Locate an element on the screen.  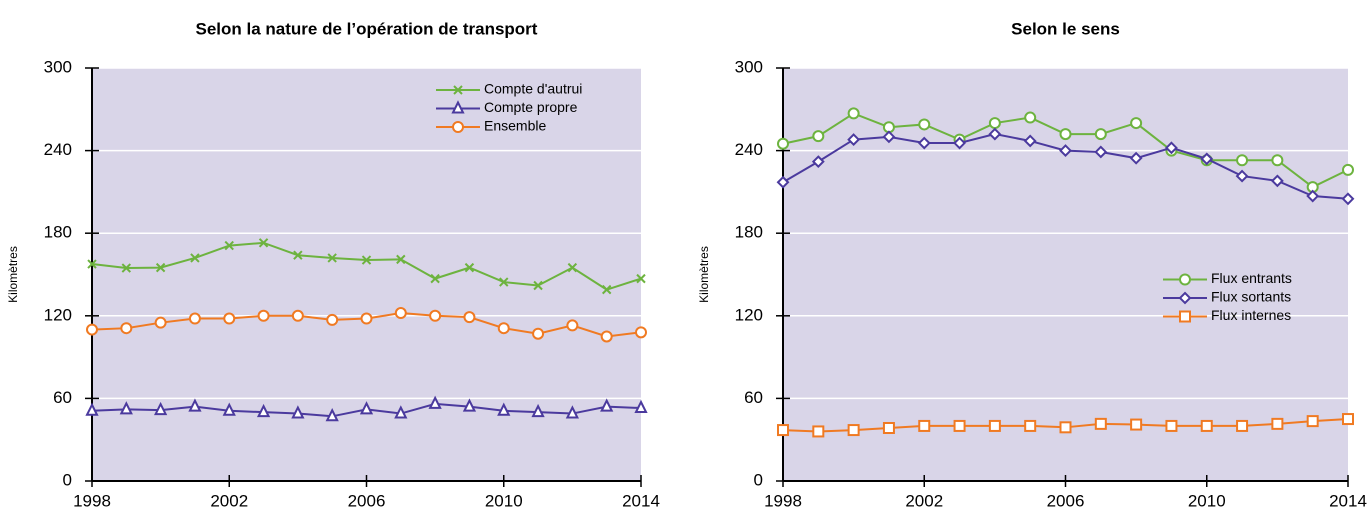
chart-title: Selon le sens is located at coordinates (1065, 28).